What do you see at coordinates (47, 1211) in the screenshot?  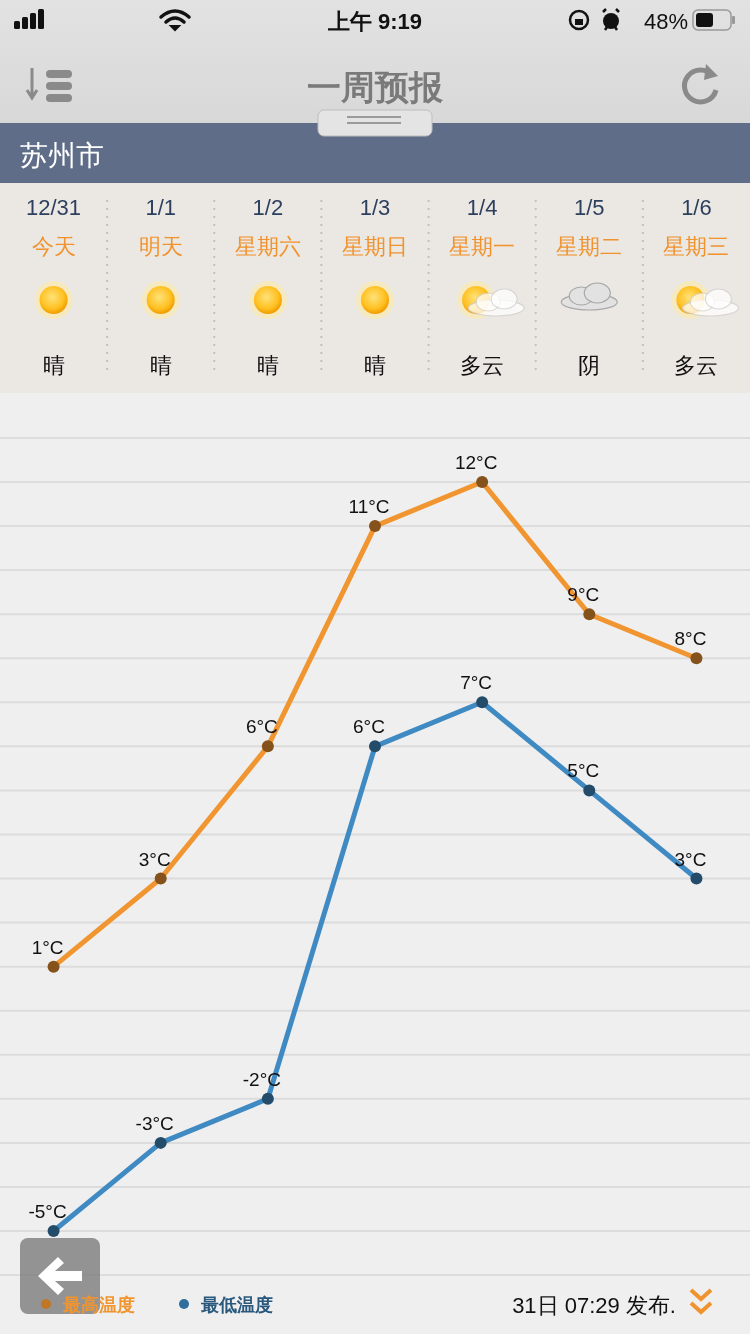 I see `data-label: -5°C` at bounding box center [47, 1211].